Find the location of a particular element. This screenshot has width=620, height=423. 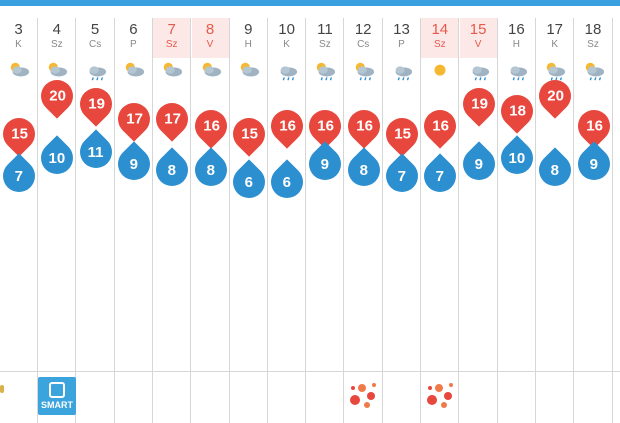

day-header: 14 Sz is located at coordinates (440, 38).